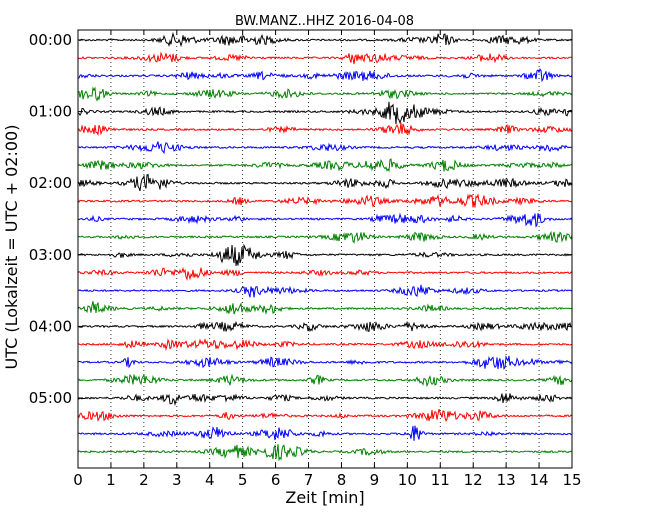 The width and height of the screenshot is (650, 520). Describe the element at coordinates (539, 480) in the screenshot. I see `x-tick-label: 14` at that location.